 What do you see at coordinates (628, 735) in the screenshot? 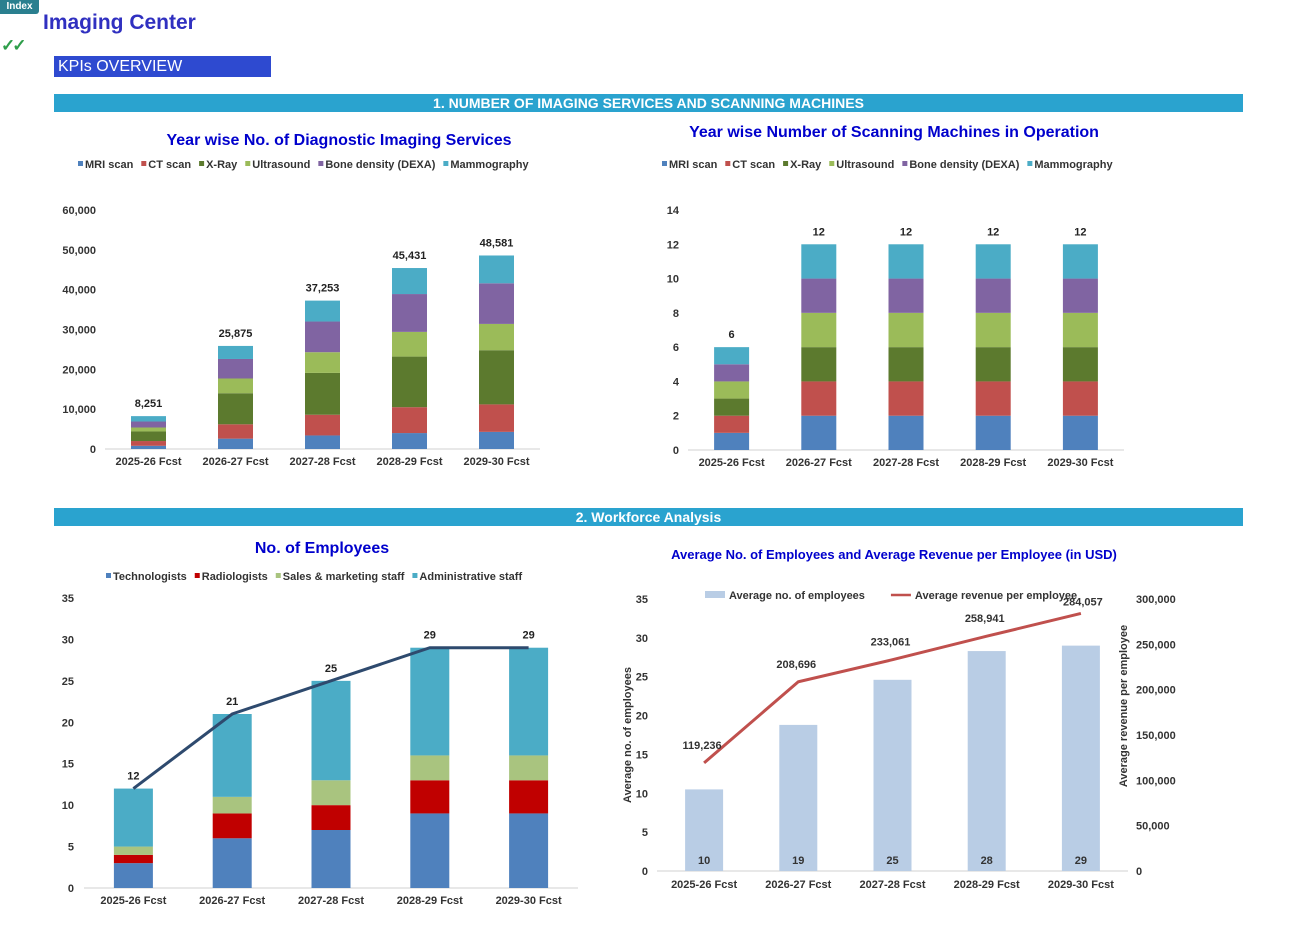
I see `y-axis-title: Average no. of employees` at bounding box center [628, 735].